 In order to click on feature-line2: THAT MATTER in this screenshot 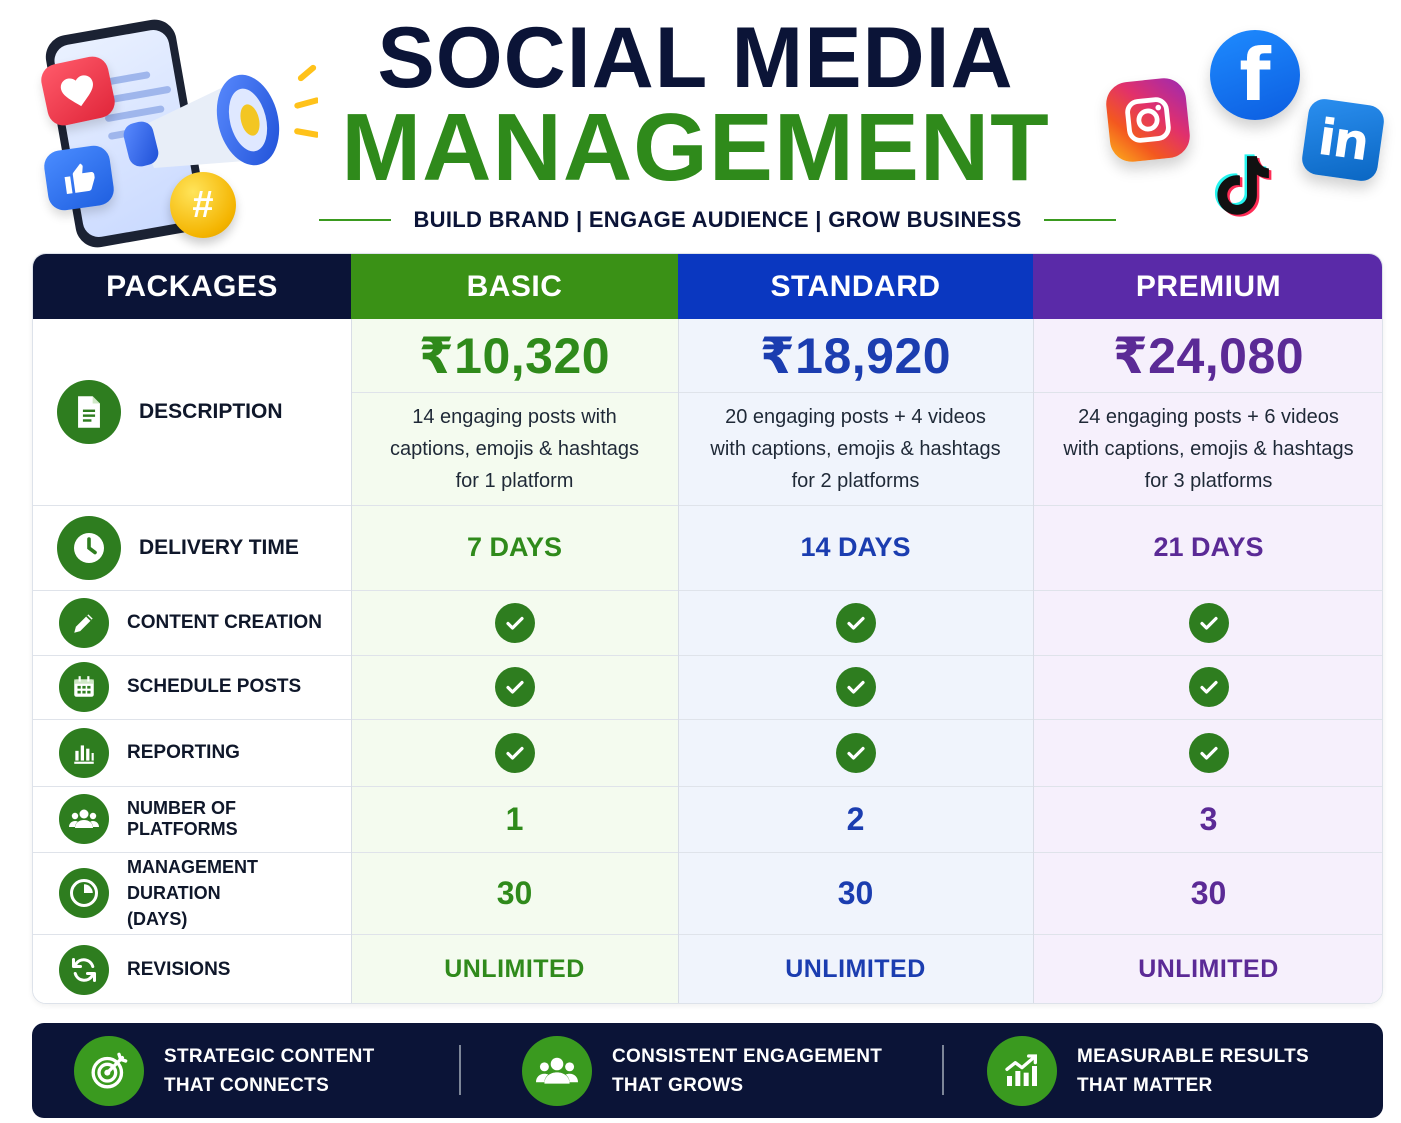, I will do `click(1145, 1085)`.